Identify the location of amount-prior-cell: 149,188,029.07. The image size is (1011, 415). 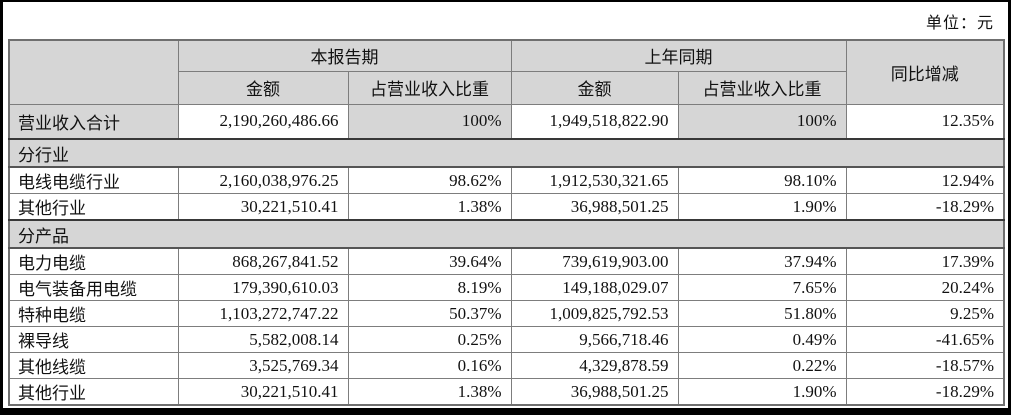
(594, 287).